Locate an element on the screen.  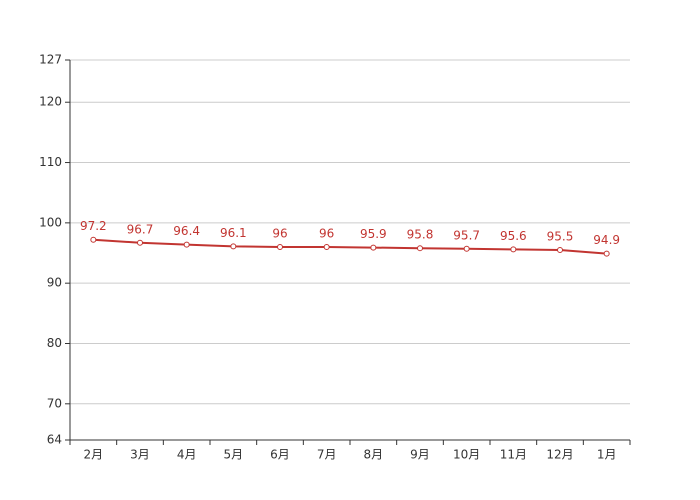
x-tick-label: 6月 is located at coordinates (280, 455).